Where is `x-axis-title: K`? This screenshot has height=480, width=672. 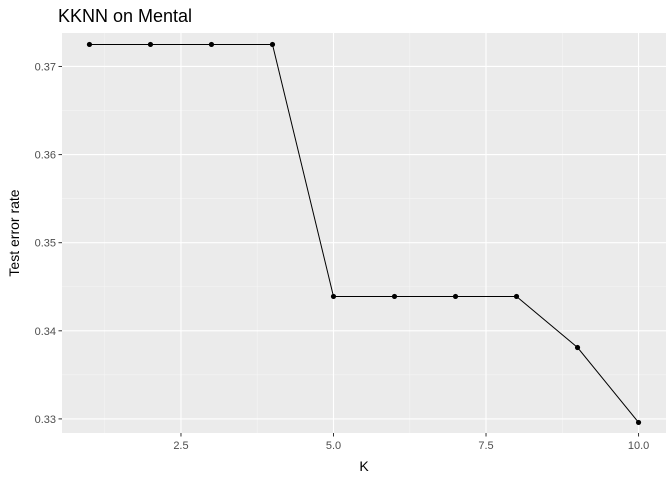 x-axis-title: K is located at coordinates (364, 466).